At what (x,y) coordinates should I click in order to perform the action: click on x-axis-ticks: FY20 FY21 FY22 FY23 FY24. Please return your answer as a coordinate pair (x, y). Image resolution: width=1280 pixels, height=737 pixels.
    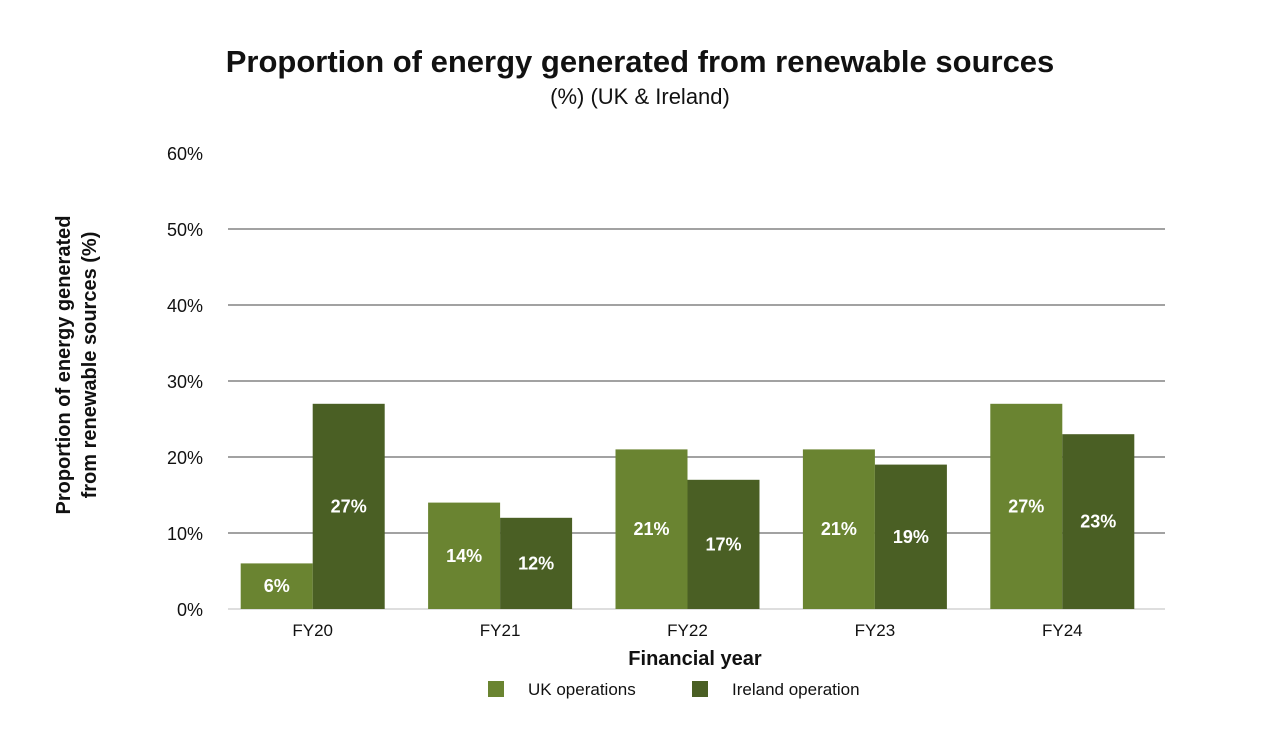
    Looking at the image, I should click on (687, 630).